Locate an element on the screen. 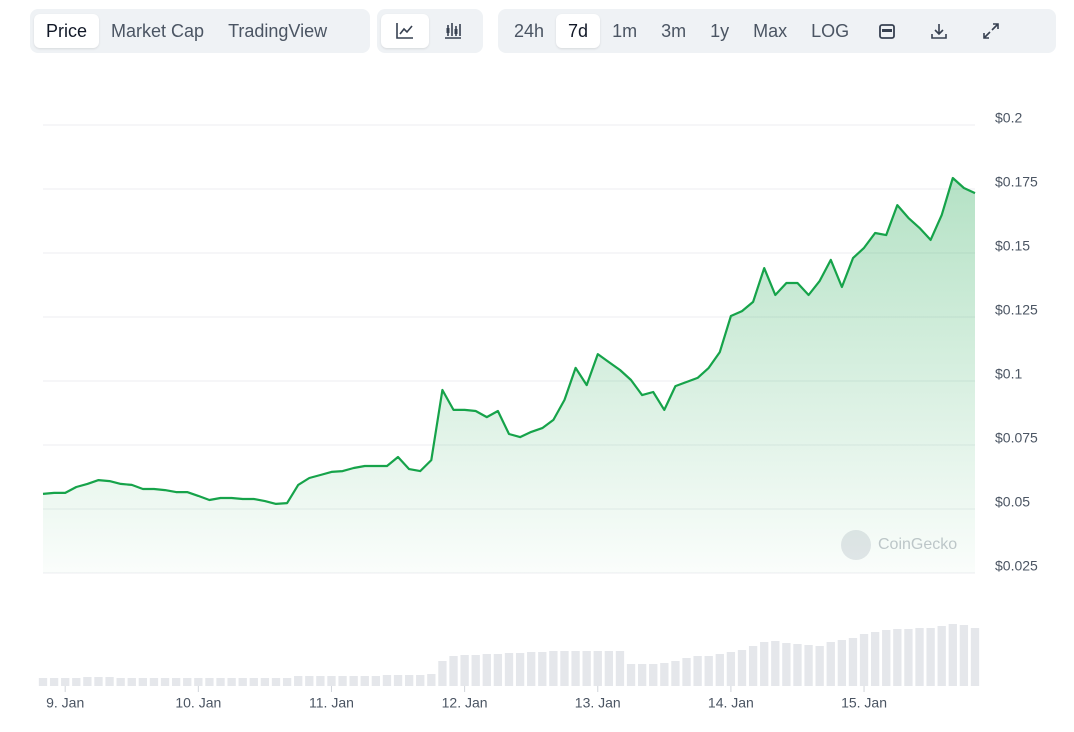 The image size is (1074, 732). range-tab: 1m is located at coordinates (625, 30).